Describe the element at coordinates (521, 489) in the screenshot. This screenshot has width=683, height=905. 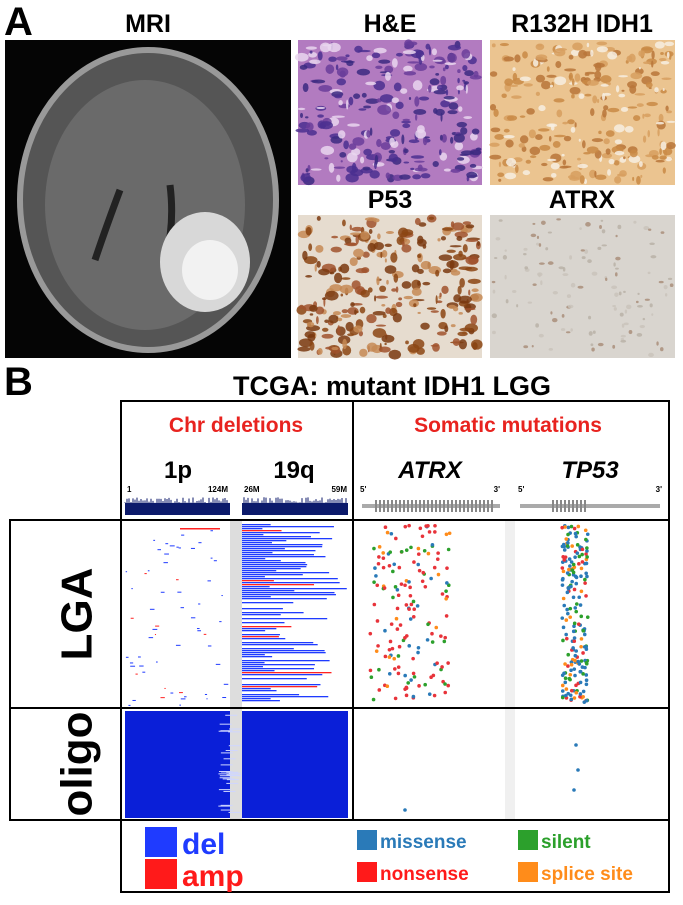
I see `track-label: 5'` at that location.